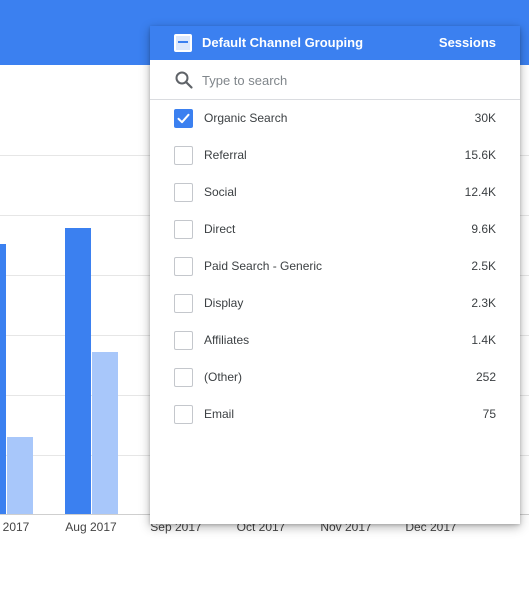  Describe the element at coordinates (335, 192) in the screenshot. I see `list-item: Social 12.4K` at that location.